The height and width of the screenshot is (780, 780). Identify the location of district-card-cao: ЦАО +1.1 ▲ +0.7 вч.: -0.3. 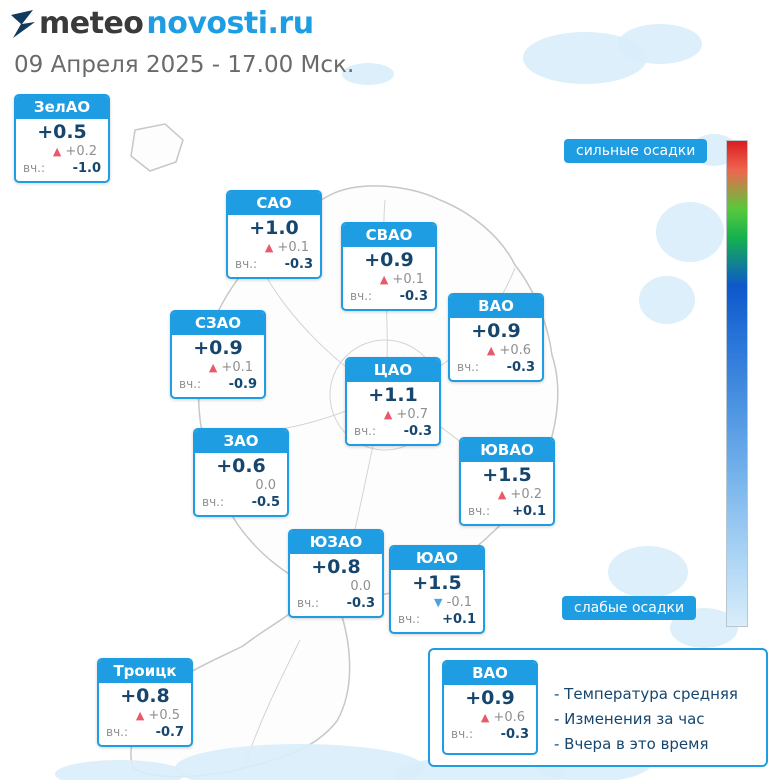
(393, 402).